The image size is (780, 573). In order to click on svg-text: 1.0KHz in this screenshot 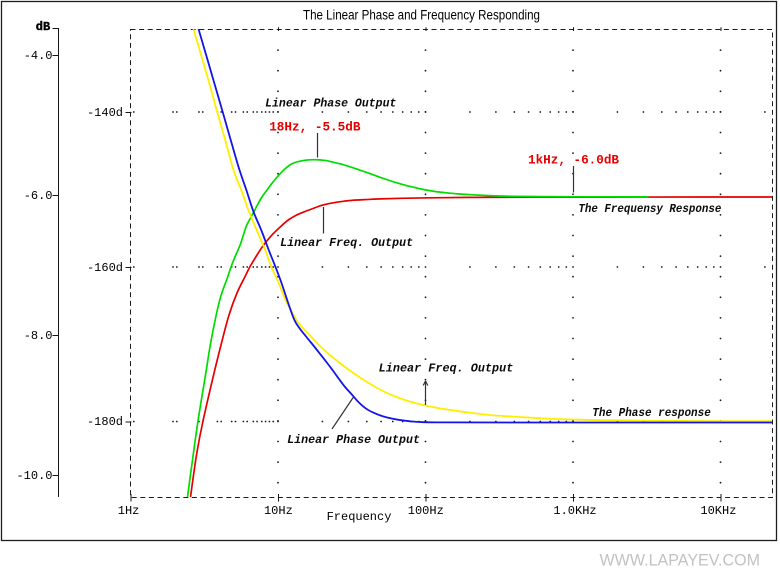, I will do `click(574, 511)`.